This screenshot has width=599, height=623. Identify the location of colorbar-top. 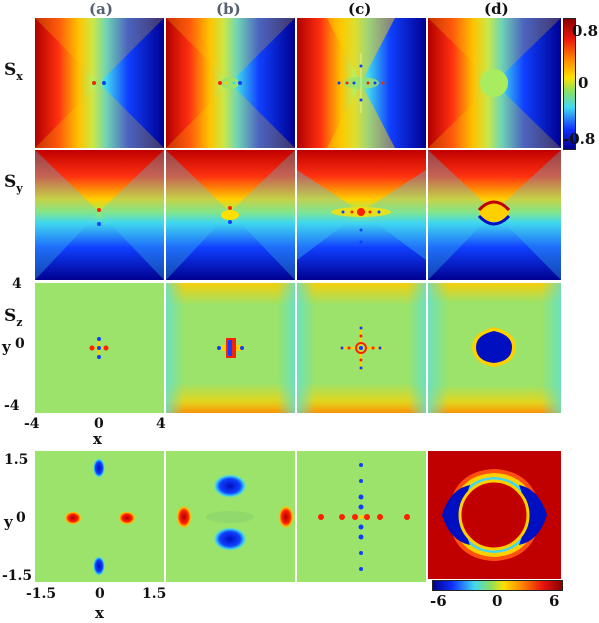
(569, 84).